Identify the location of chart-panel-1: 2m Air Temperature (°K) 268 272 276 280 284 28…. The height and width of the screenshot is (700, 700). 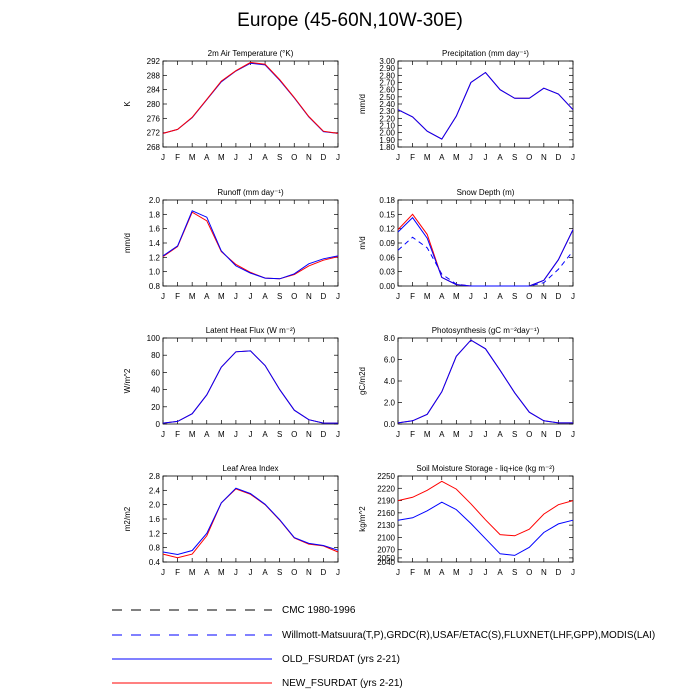
(231, 105).